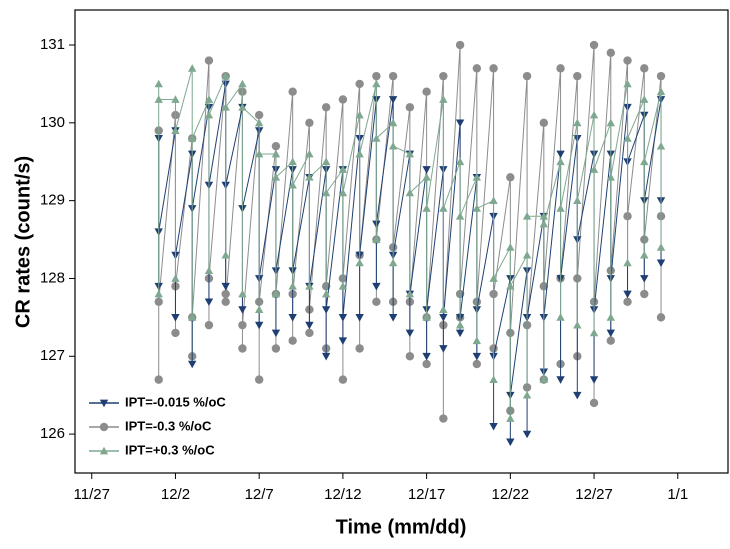 The image size is (730, 549). What do you see at coordinates (52, 277) in the screenshot?
I see `y-tick-label: 128` at bounding box center [52, 277].